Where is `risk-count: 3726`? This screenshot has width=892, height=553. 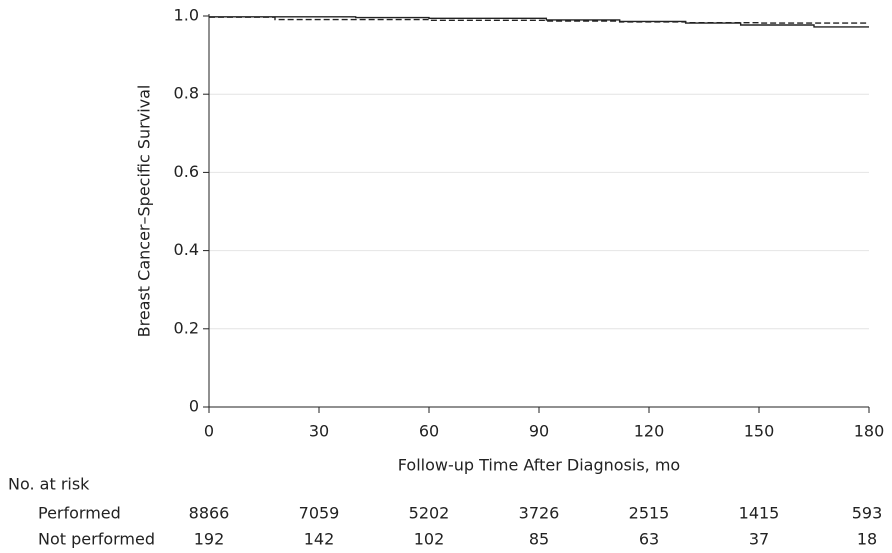
risk-count: 3726 is located at coordinates (539, 513).